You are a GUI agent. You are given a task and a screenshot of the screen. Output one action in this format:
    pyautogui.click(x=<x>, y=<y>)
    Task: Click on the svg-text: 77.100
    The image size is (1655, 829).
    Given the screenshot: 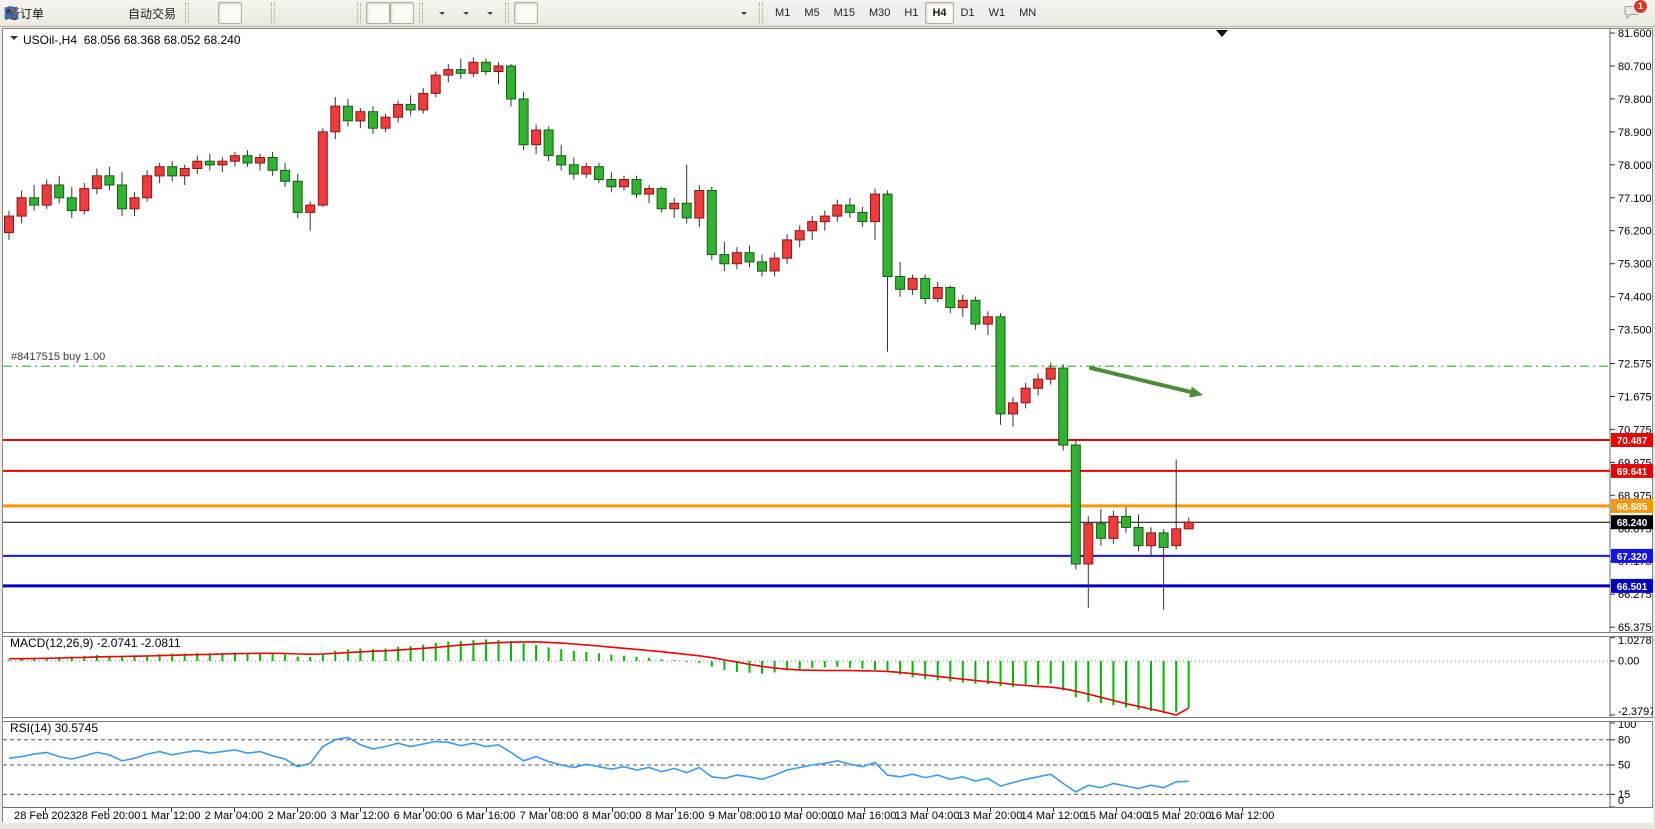 What is the action you would take?
    pyautogui.click(x=1635, y=199)
    